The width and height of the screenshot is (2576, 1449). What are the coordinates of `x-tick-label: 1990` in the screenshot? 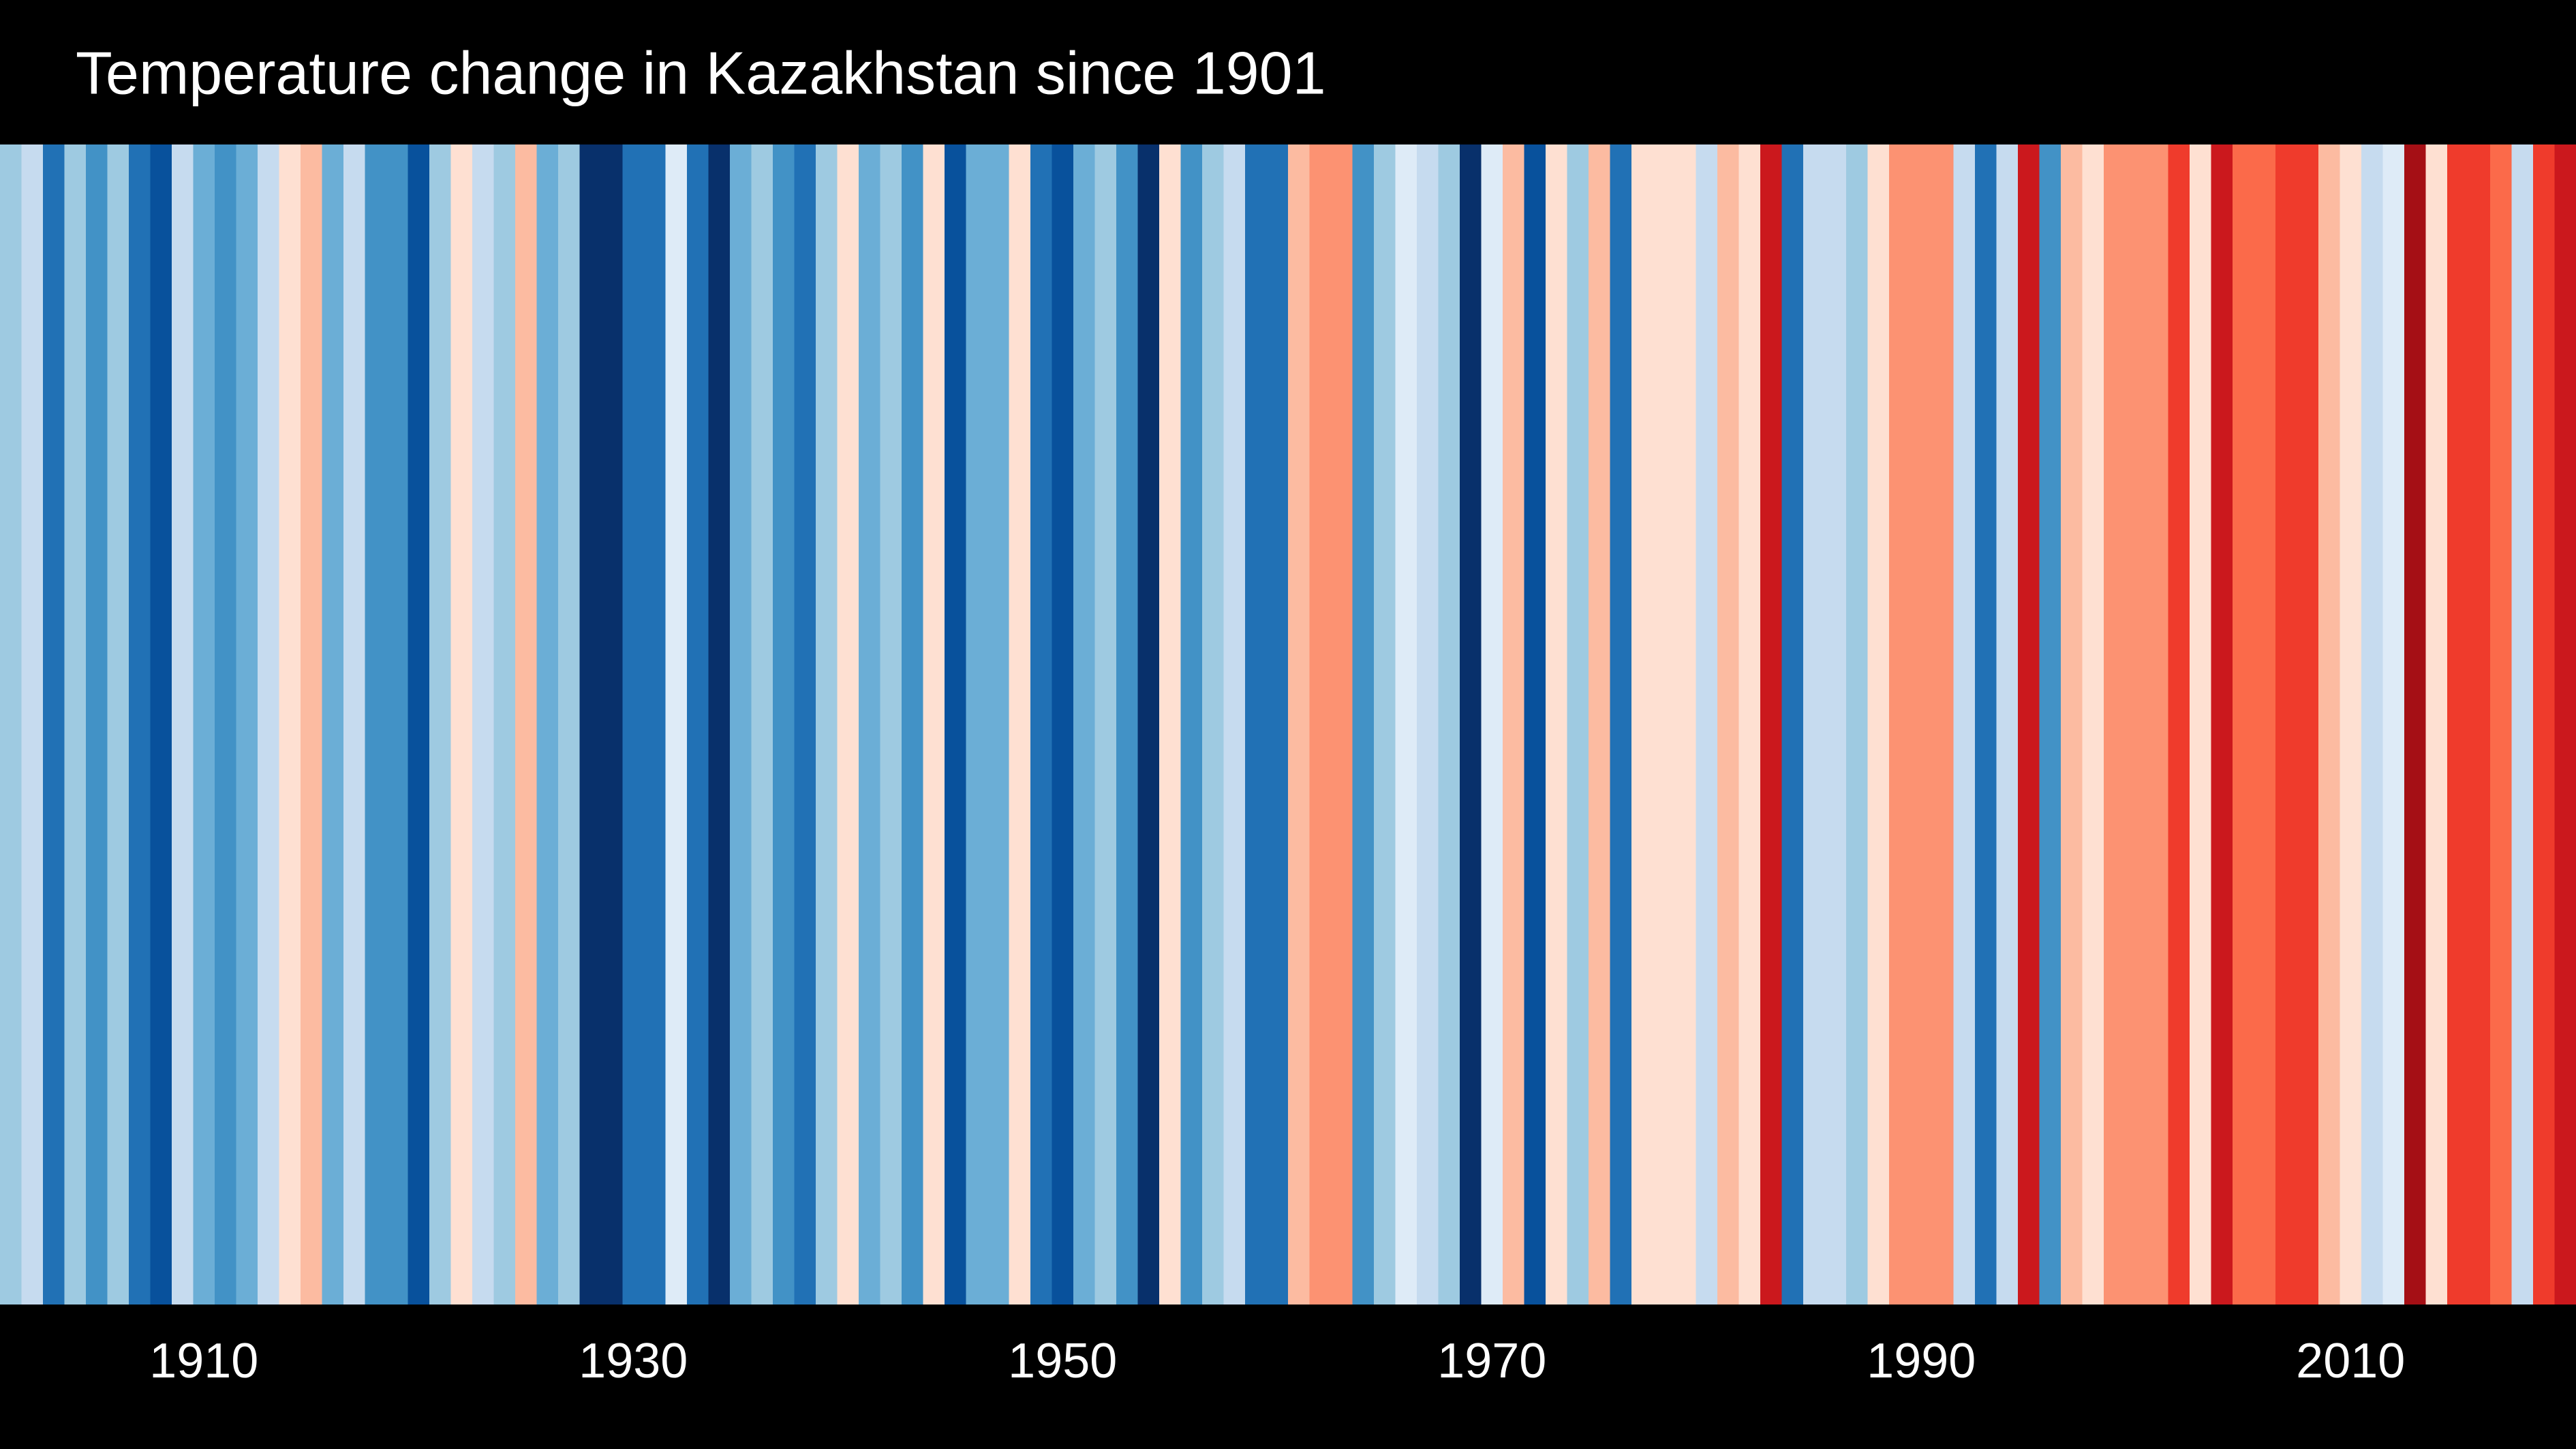 It's located at (1921, 1361).